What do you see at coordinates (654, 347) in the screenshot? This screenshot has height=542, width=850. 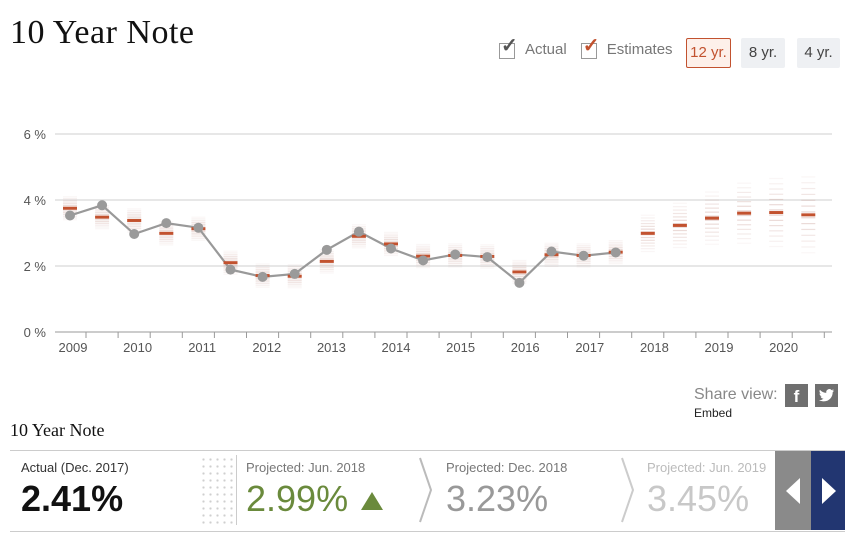 I see `x-tick-label: 2018` at bounding box center [654, 347].